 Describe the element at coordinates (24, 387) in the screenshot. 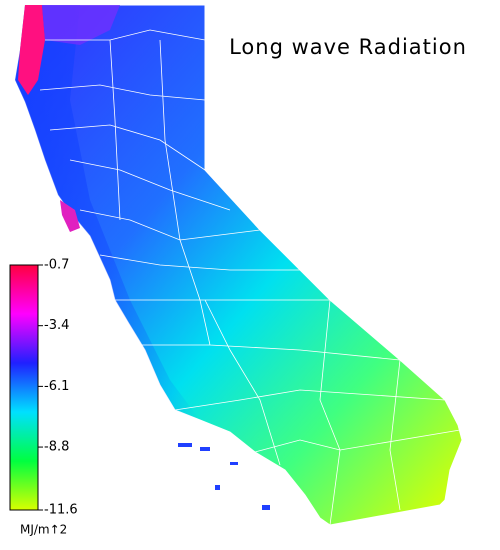

I see `colorbar-scale` at that location.